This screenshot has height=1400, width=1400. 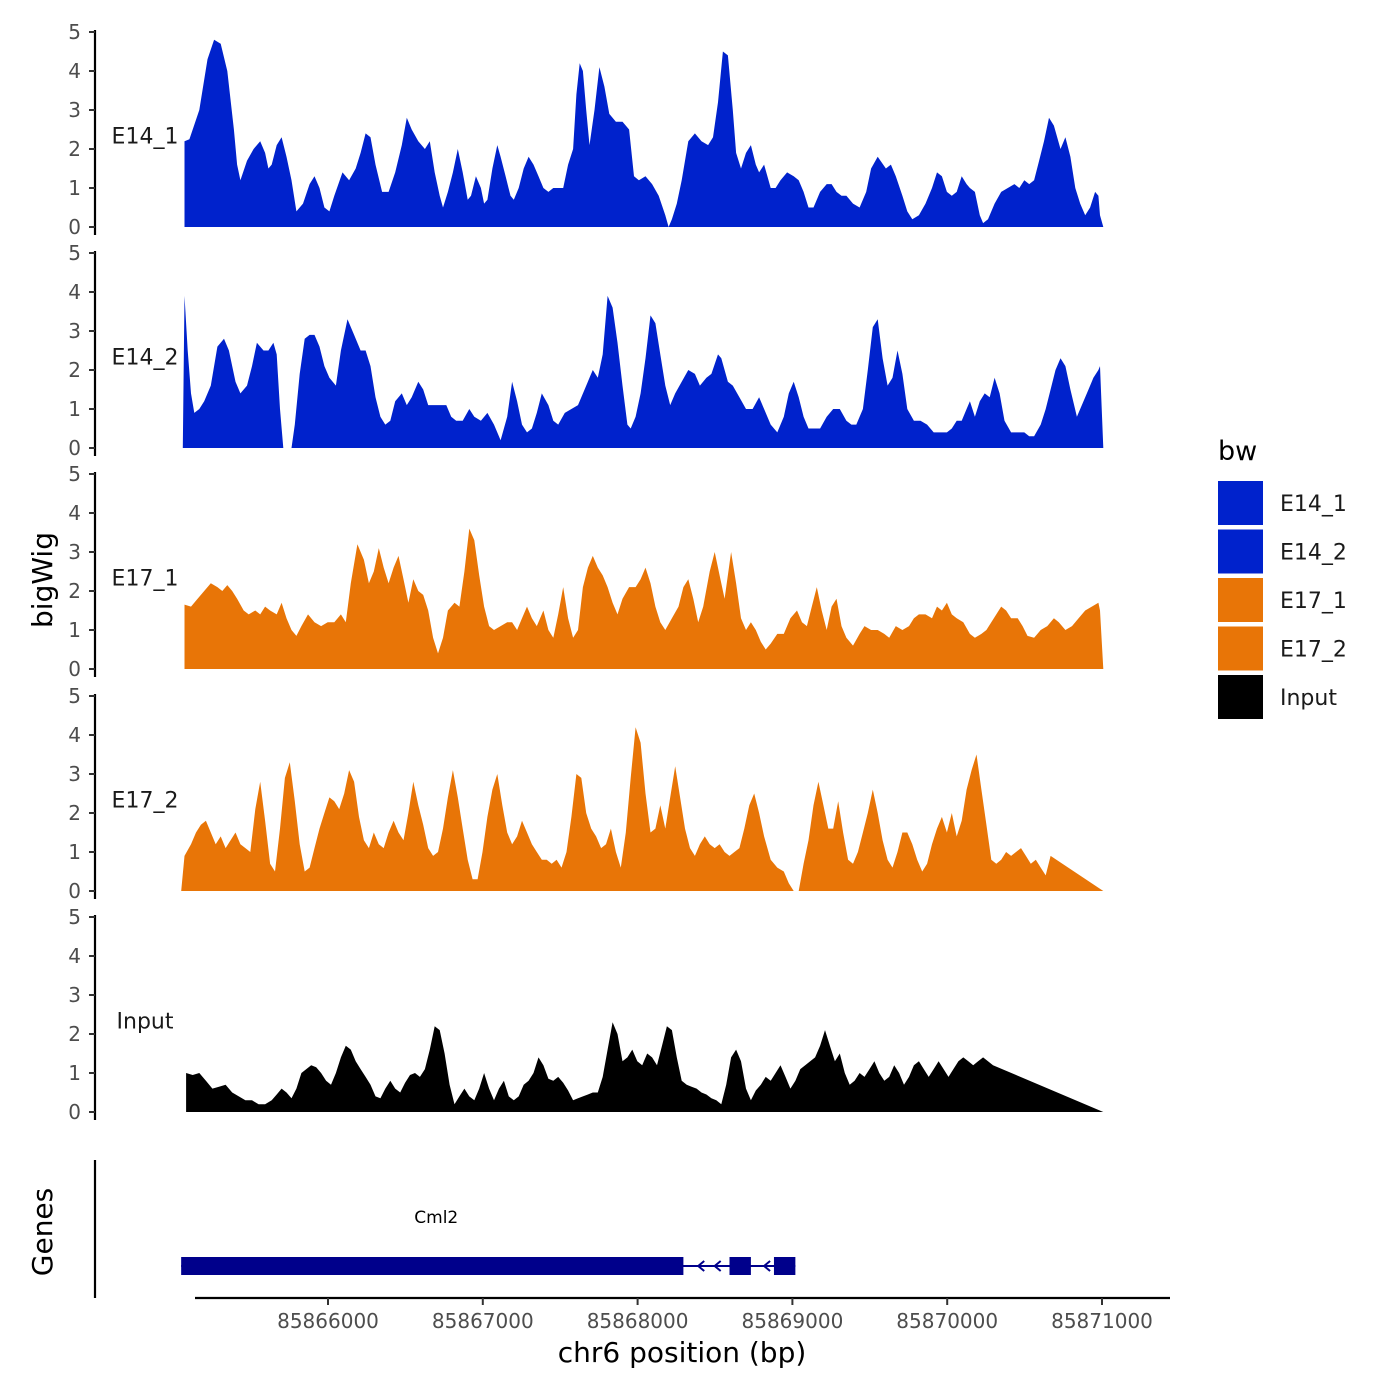 What do you see at coordinates (947, 1321) in the screenshot?
I see `x-tick-label: 85870000` at bounding box center [947, 1321].